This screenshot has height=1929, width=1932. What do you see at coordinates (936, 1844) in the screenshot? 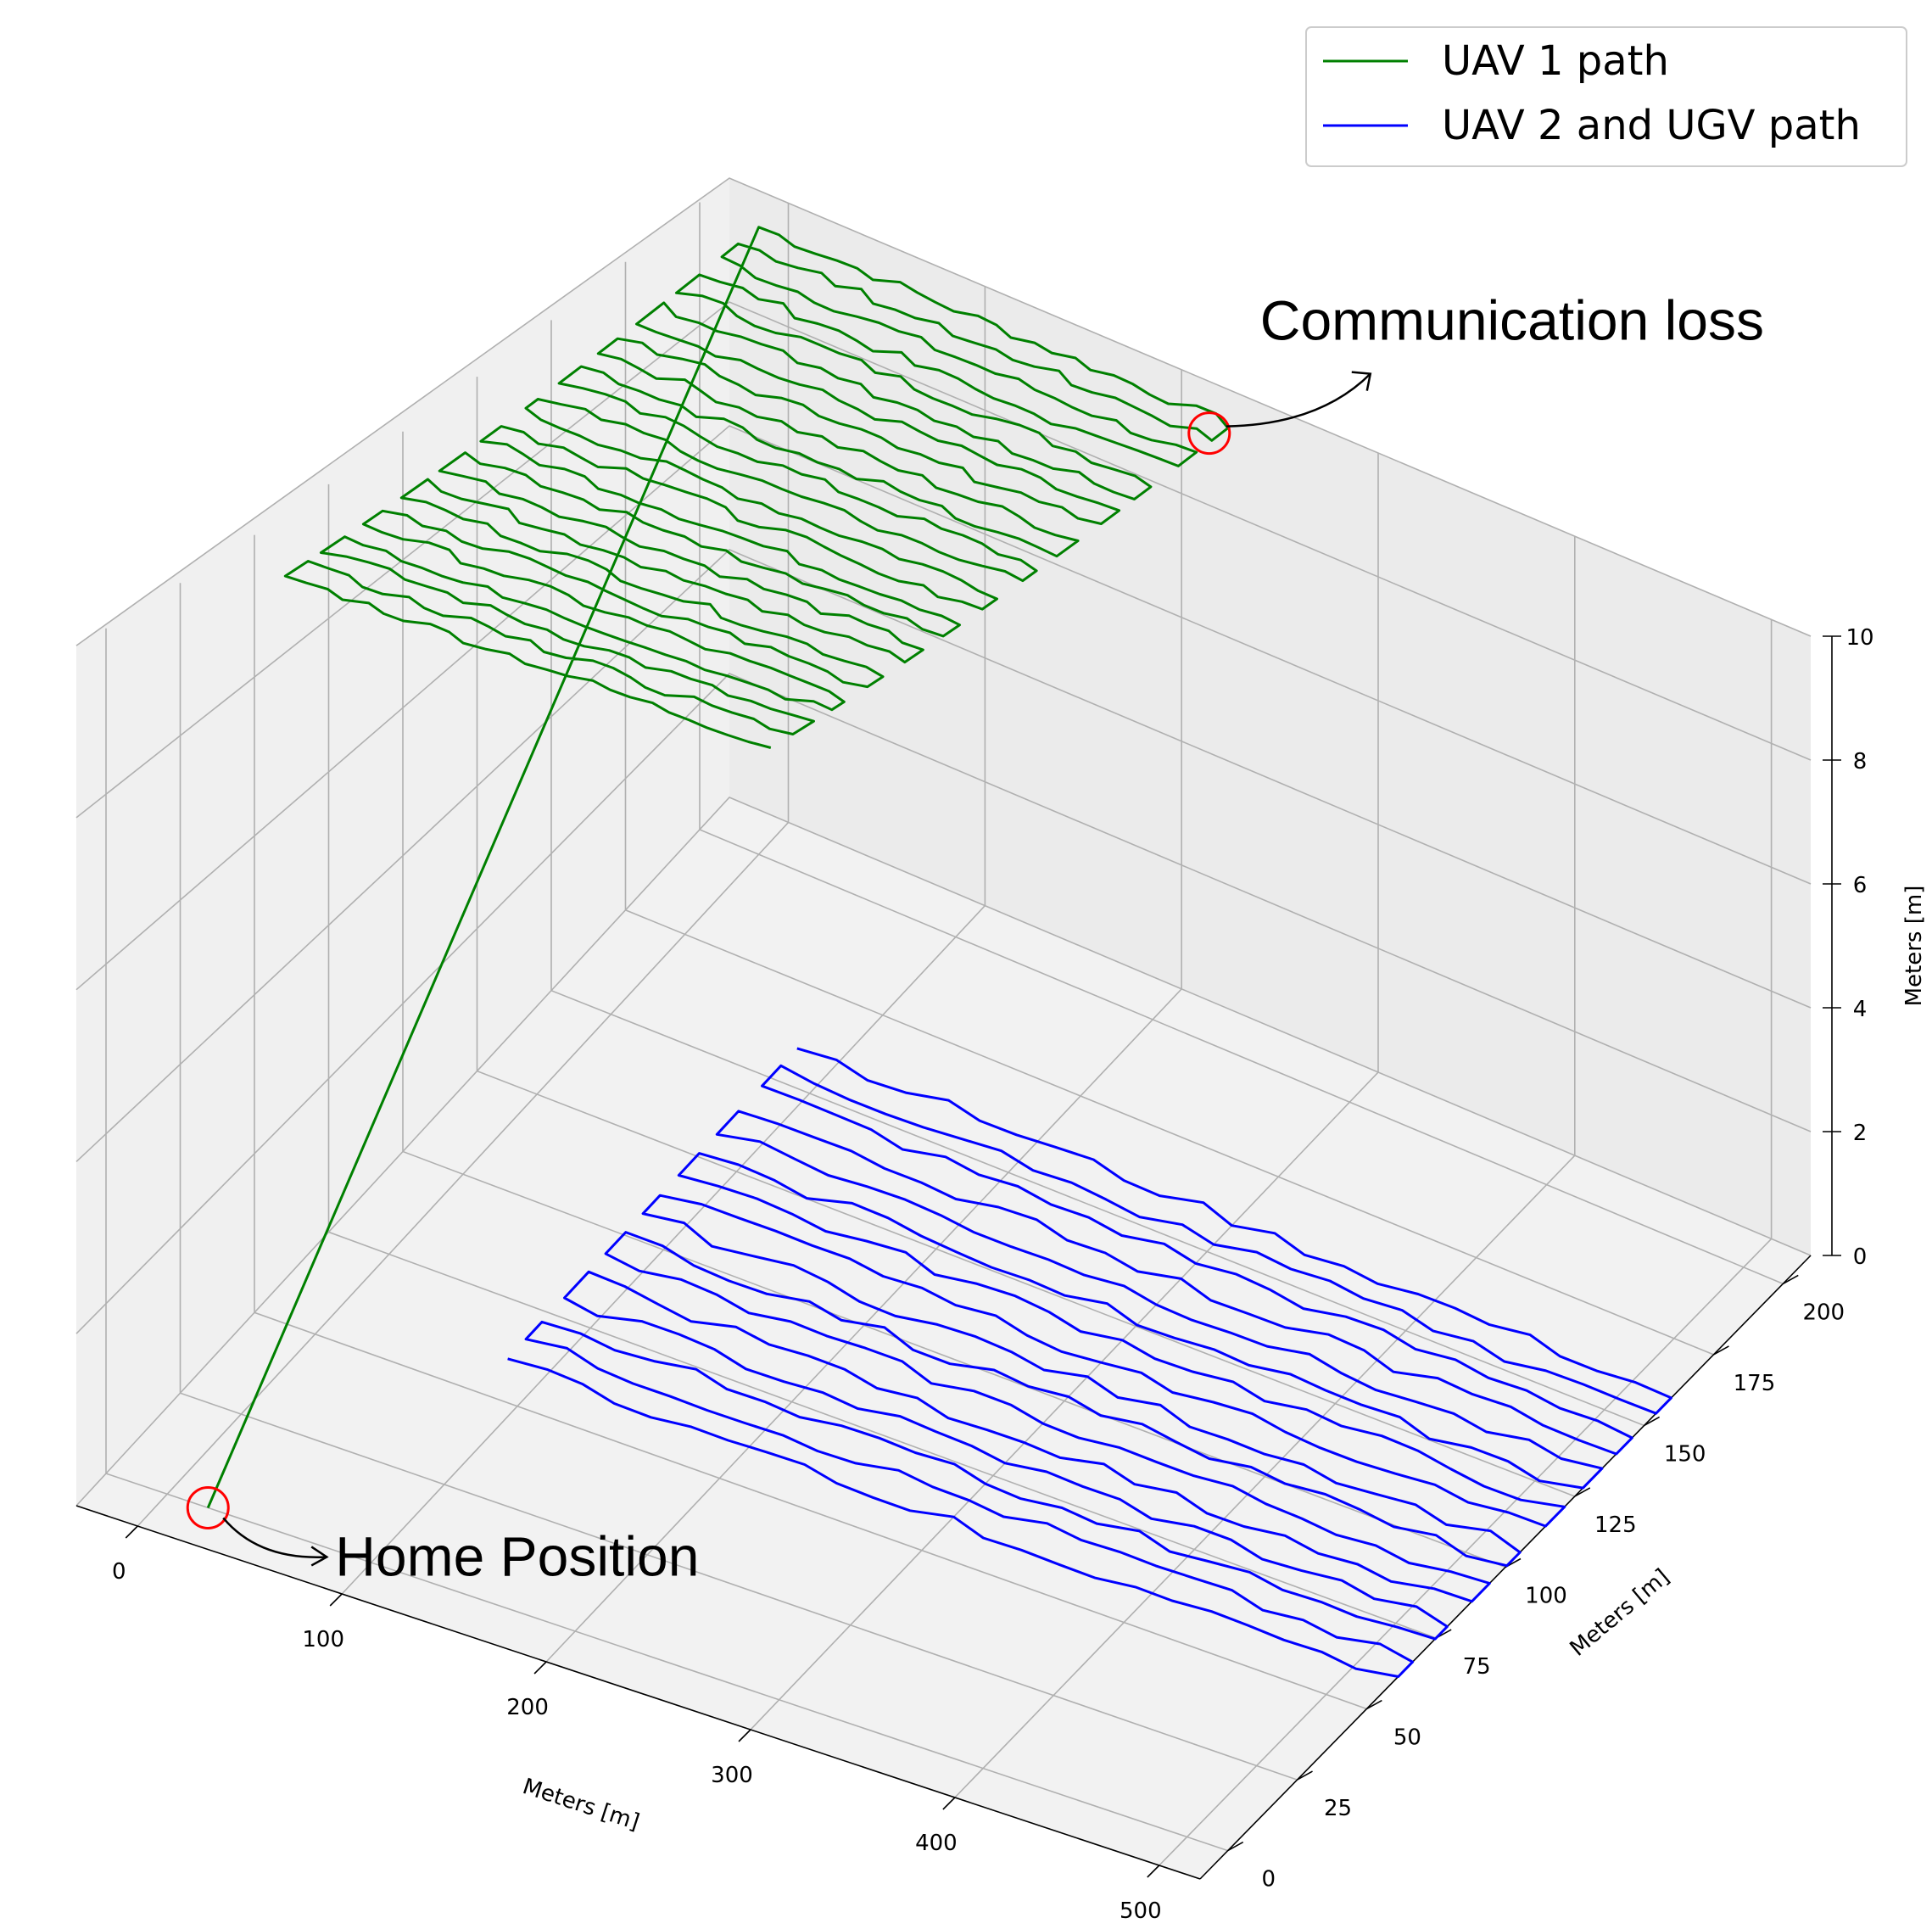
I see `x-tick-label-400: 400` at bounding box center [936, 1844].